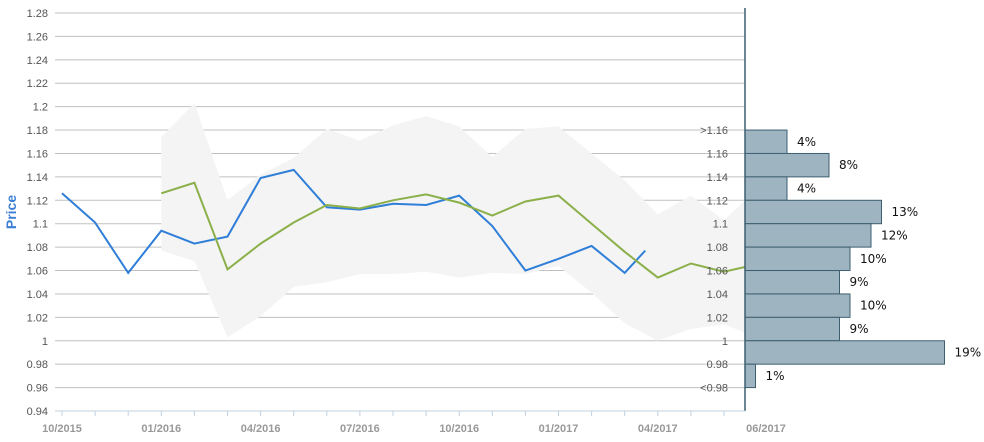 The image size is (984, 442). What do you see at coordinates (37, 412) in the screenshot?
I see `y-tick-label: 0.94` at bounding box center [37, 412].